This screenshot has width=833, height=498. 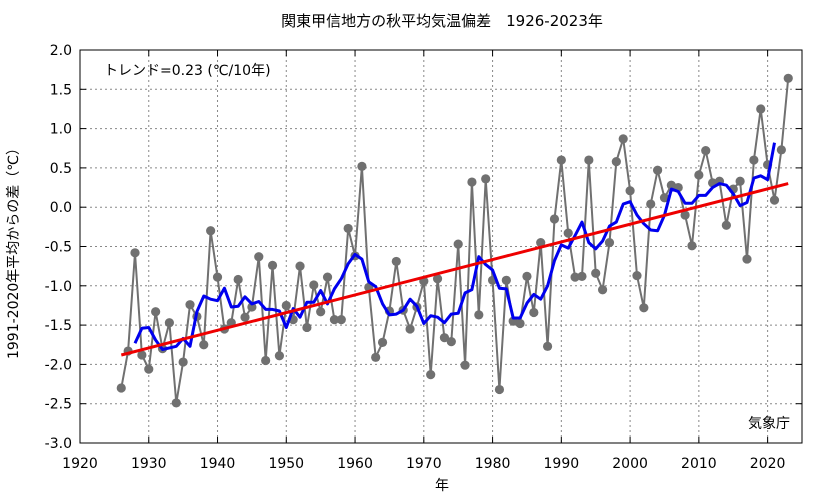 What do you see at coordinates (442, 21) in the screenshot?
I see `chart-title: 関東甲信地方の秋平均気温偏差 1926-2023年` at bounding box center [442, 21].